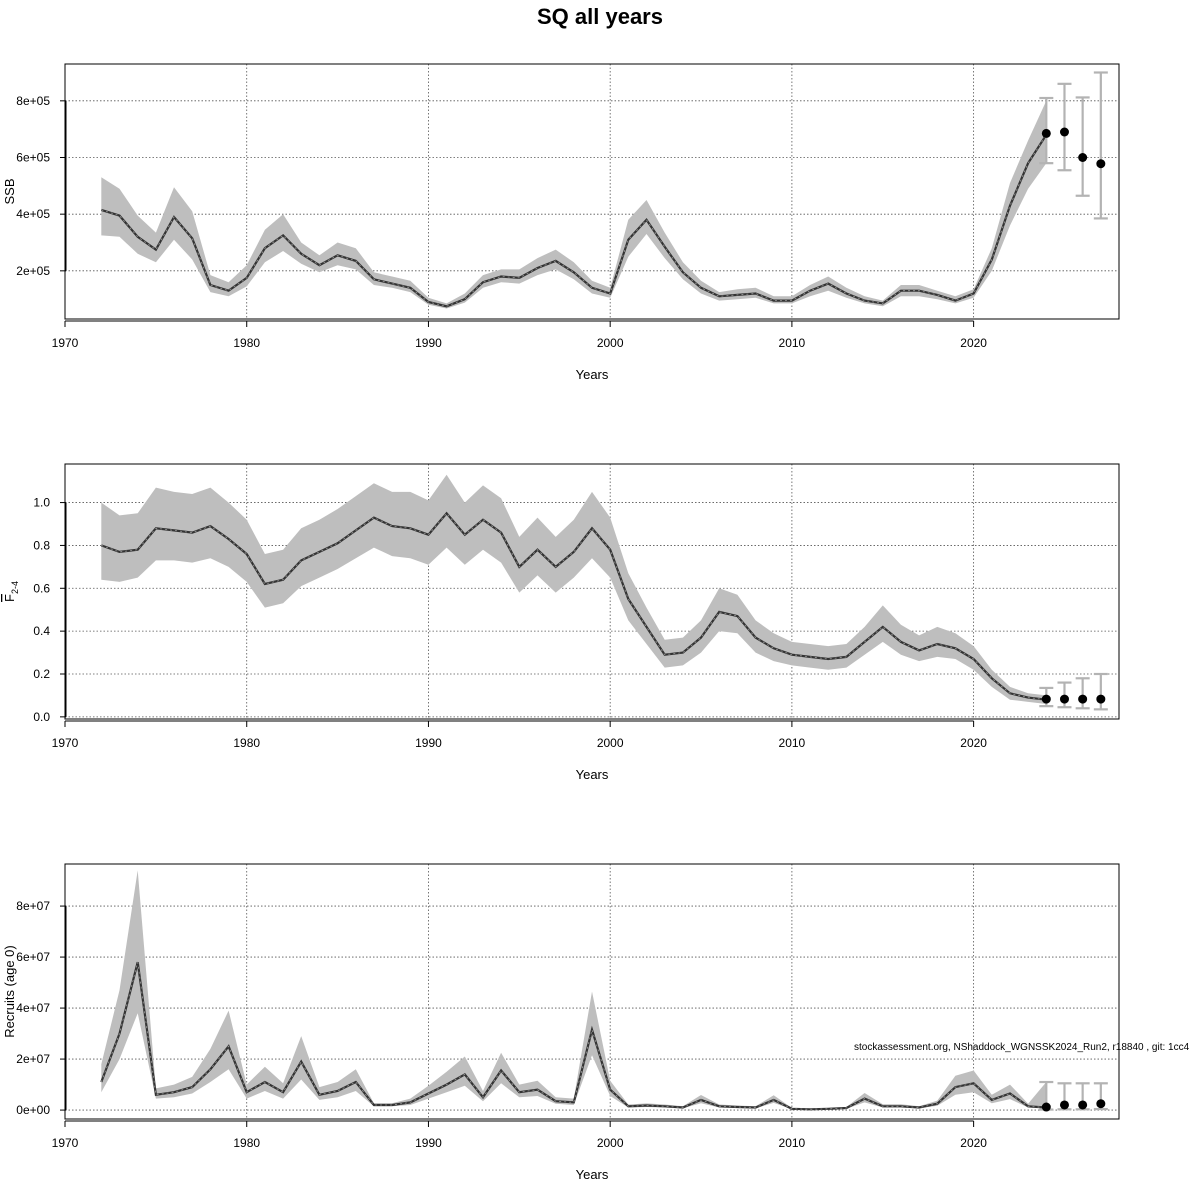 This screenshot has width=1200, height=1200. What do you see at coordinates (9, 991) in the screenshot?
I see `y-axis-title: Recruits (age 0)` at bounding box center [9, 991].